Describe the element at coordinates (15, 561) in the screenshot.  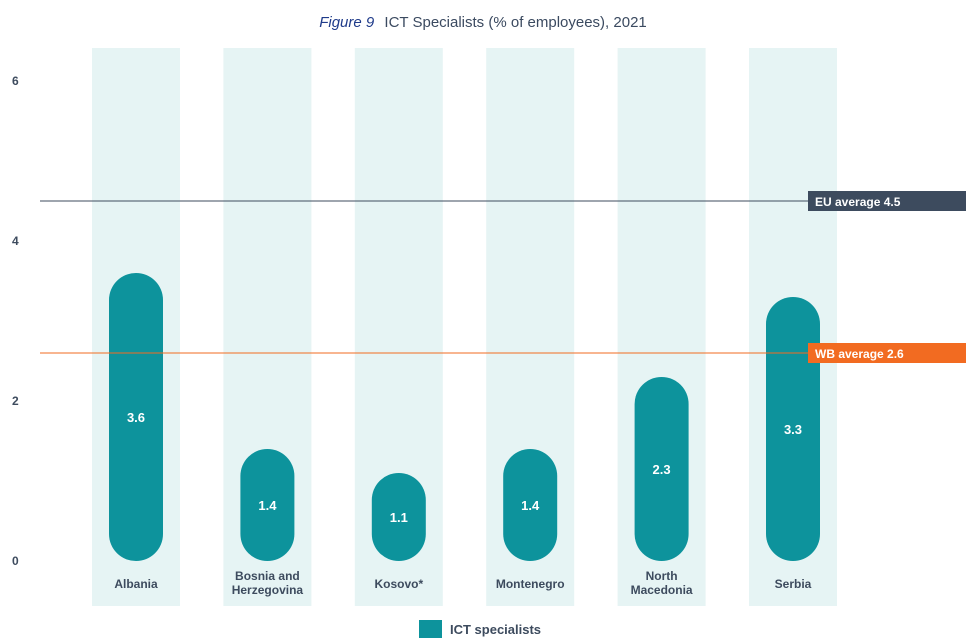
I see `y-tick-label: 0` at that location.